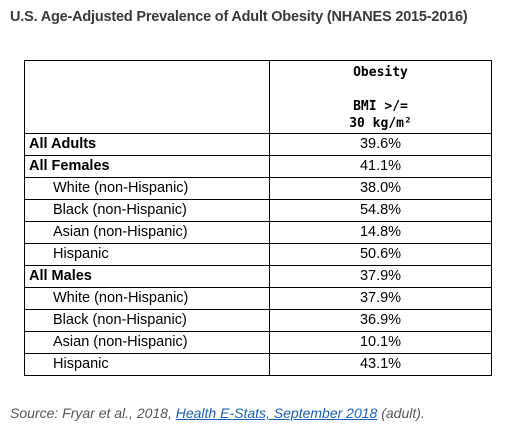 The image size is (520, 439). I want to click on cell: All Adults, so click(147, 144).